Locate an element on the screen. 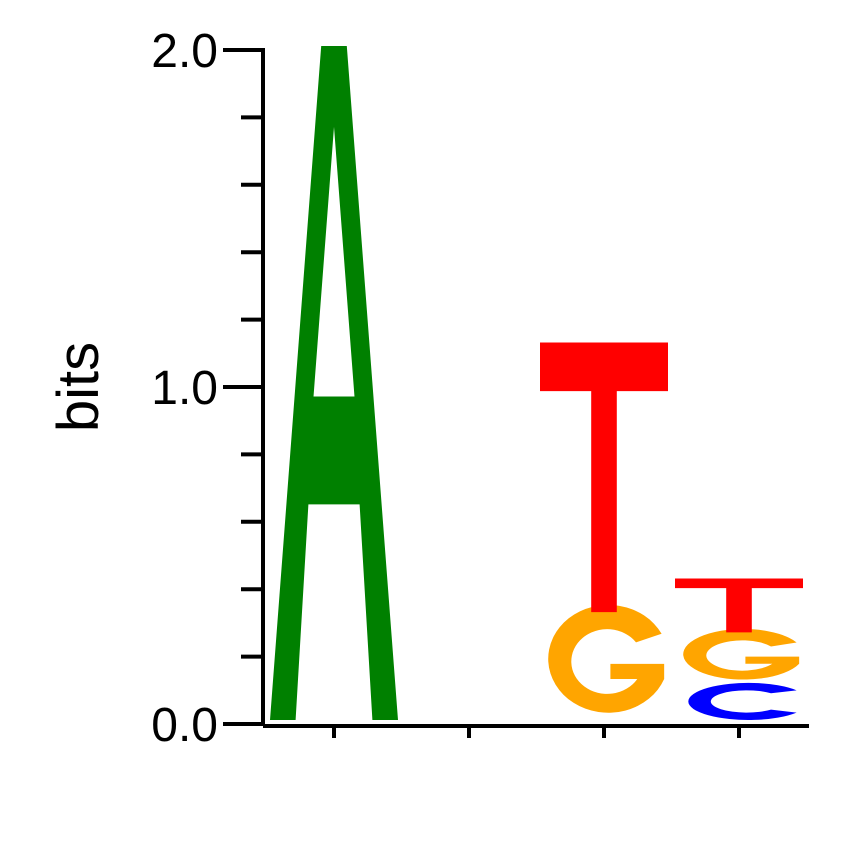 This screenshot has height=842, width=850. y-tick-label: 1.0 is located at coordinates (184, 388).